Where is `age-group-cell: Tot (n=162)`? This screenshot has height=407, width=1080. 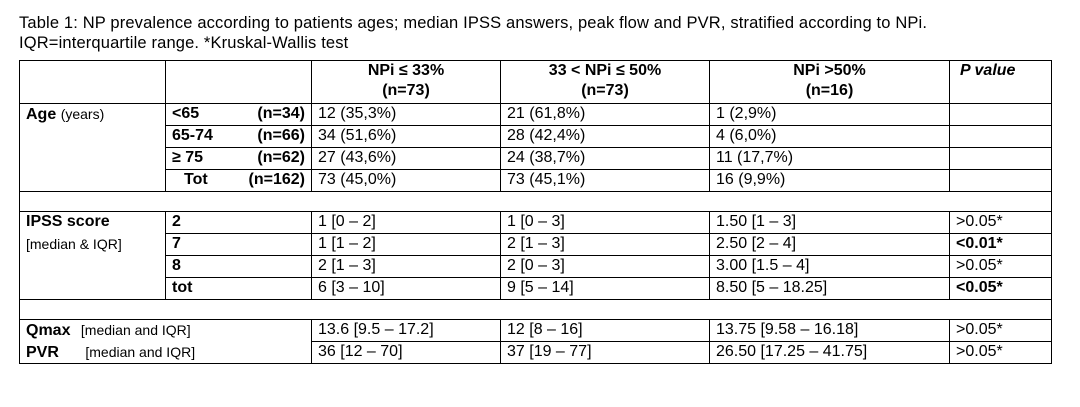
age-group-cell: Tot (n=162) is located at coordinates (238, 180).